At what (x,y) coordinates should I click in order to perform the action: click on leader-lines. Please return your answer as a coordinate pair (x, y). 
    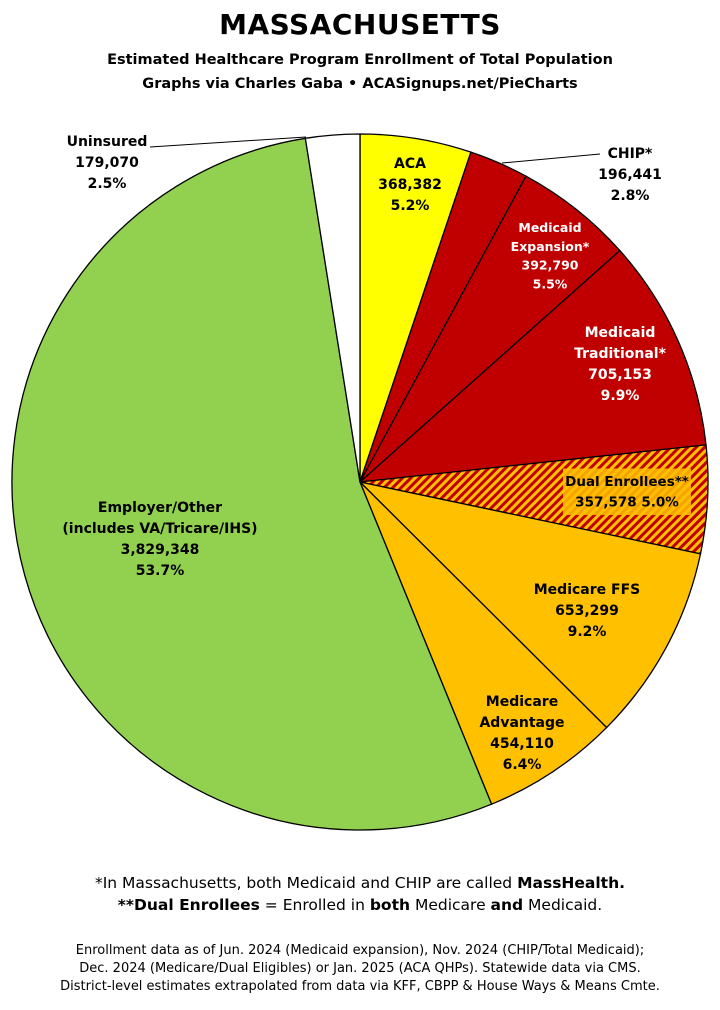
    Looking at the image, I should click on (375, 150).